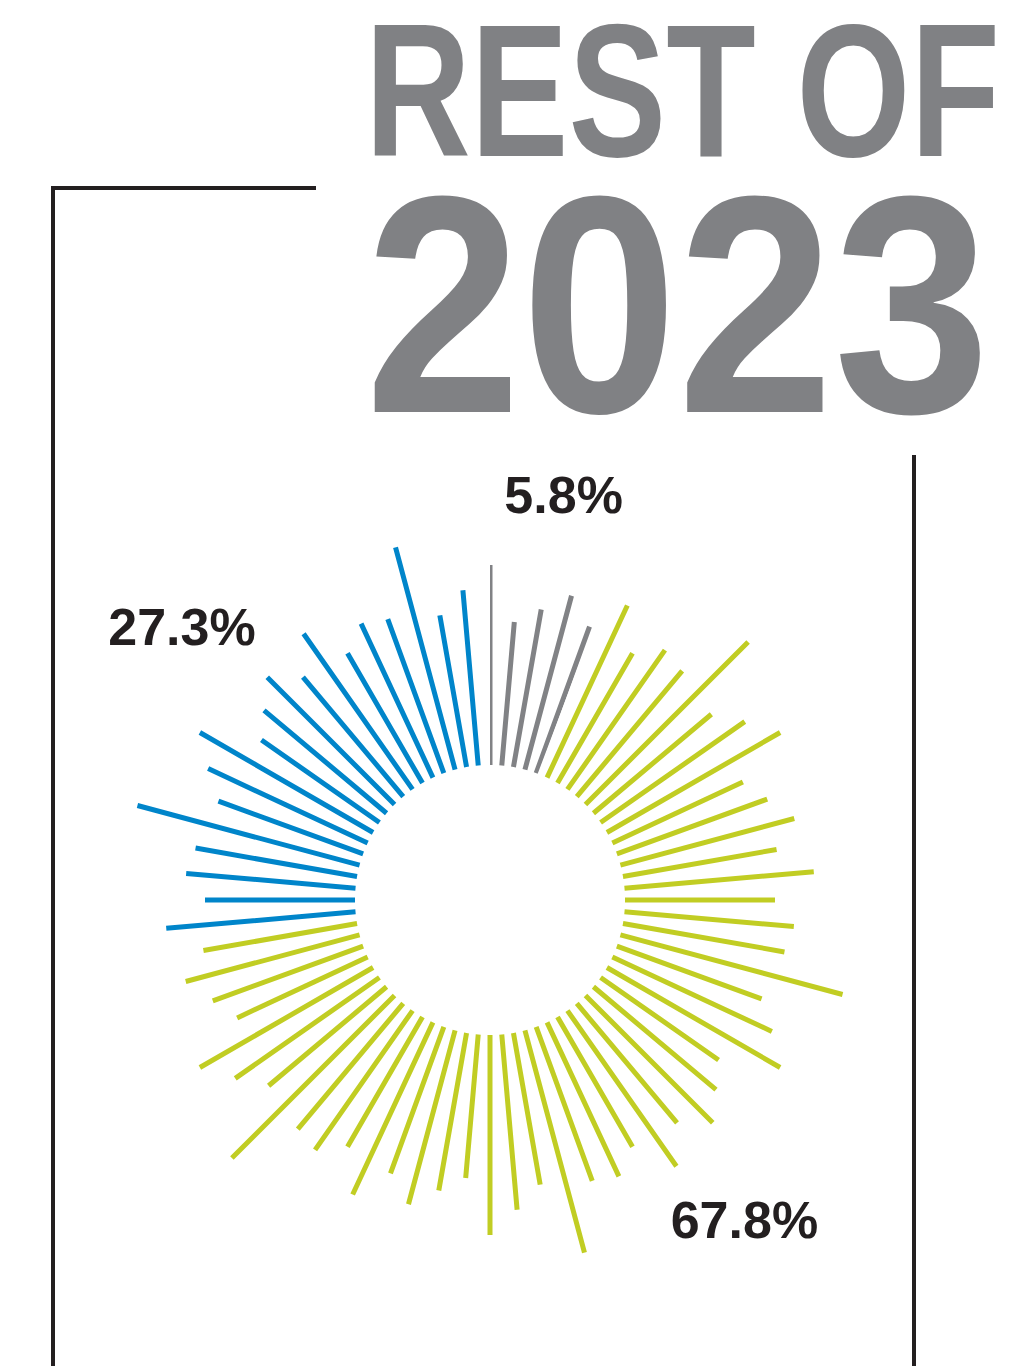 This screenshot has width=1035, height=1366. Describe the element at coordinates (744, 1219) in the screenshot. I see `data-label: 67.8%` at that location.